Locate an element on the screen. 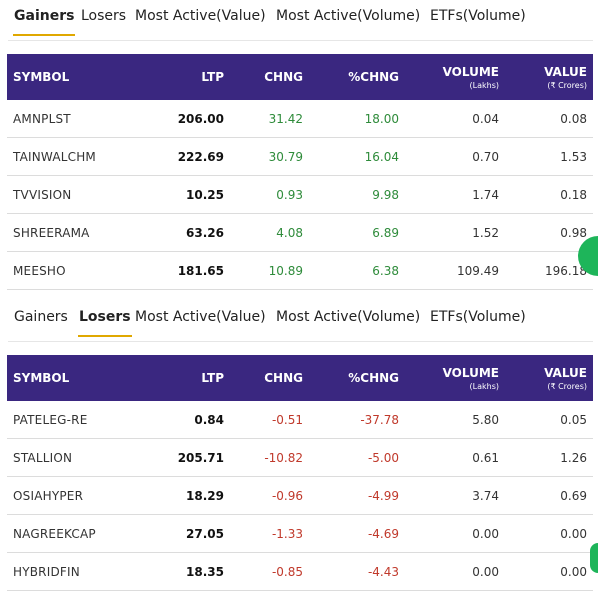 This screenshot has width=598, height=602. volume-cell: 0.61 is located at coordinates (455, 457).